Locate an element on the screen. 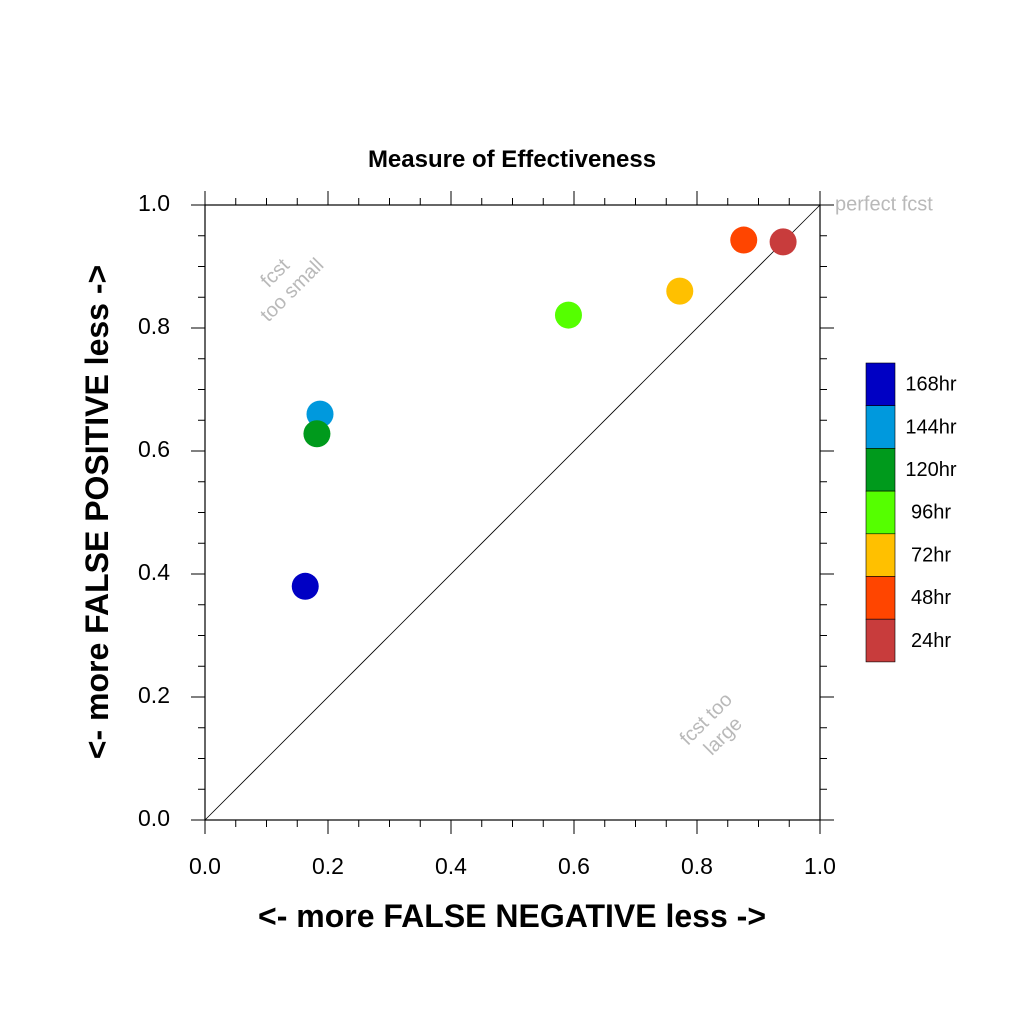  legend-swatch-120hr is located at coordinates (880, 470).